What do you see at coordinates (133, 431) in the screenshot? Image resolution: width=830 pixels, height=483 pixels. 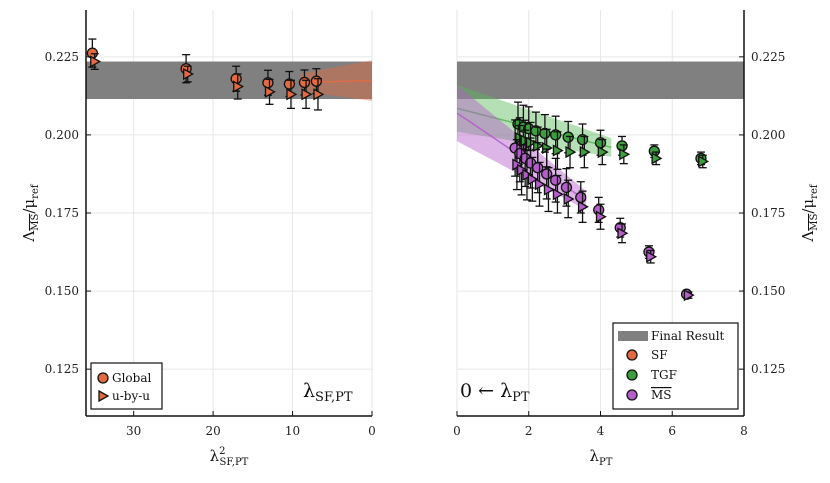 I see `x-tick-label: 30` at bounding box center [133, 431].